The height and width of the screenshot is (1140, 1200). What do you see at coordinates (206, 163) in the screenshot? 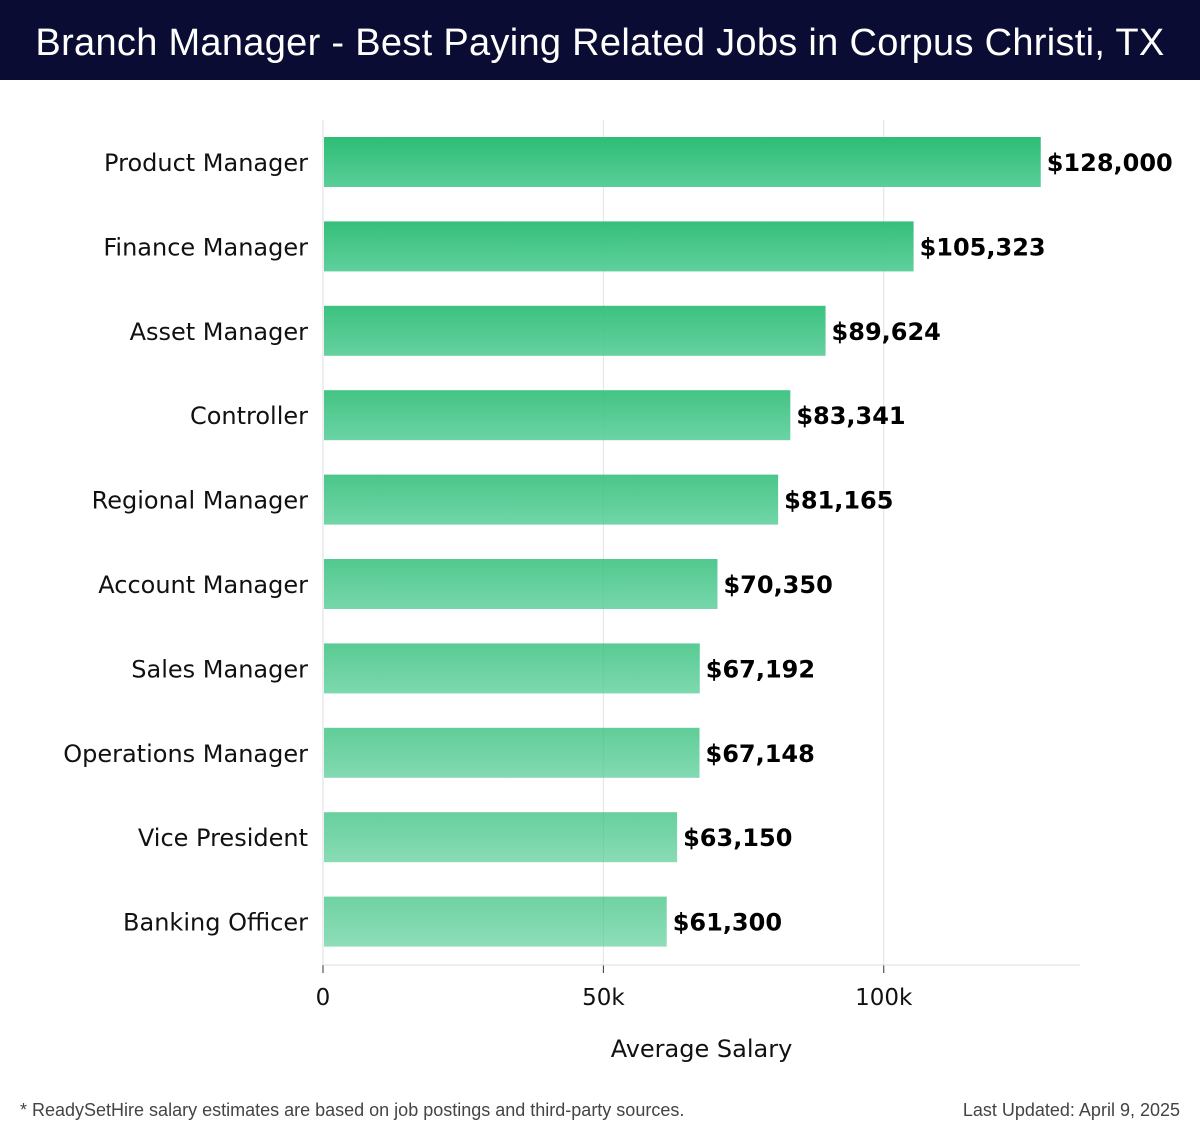
I see `category-label: Product Manager` at bounding box center [206, 163].